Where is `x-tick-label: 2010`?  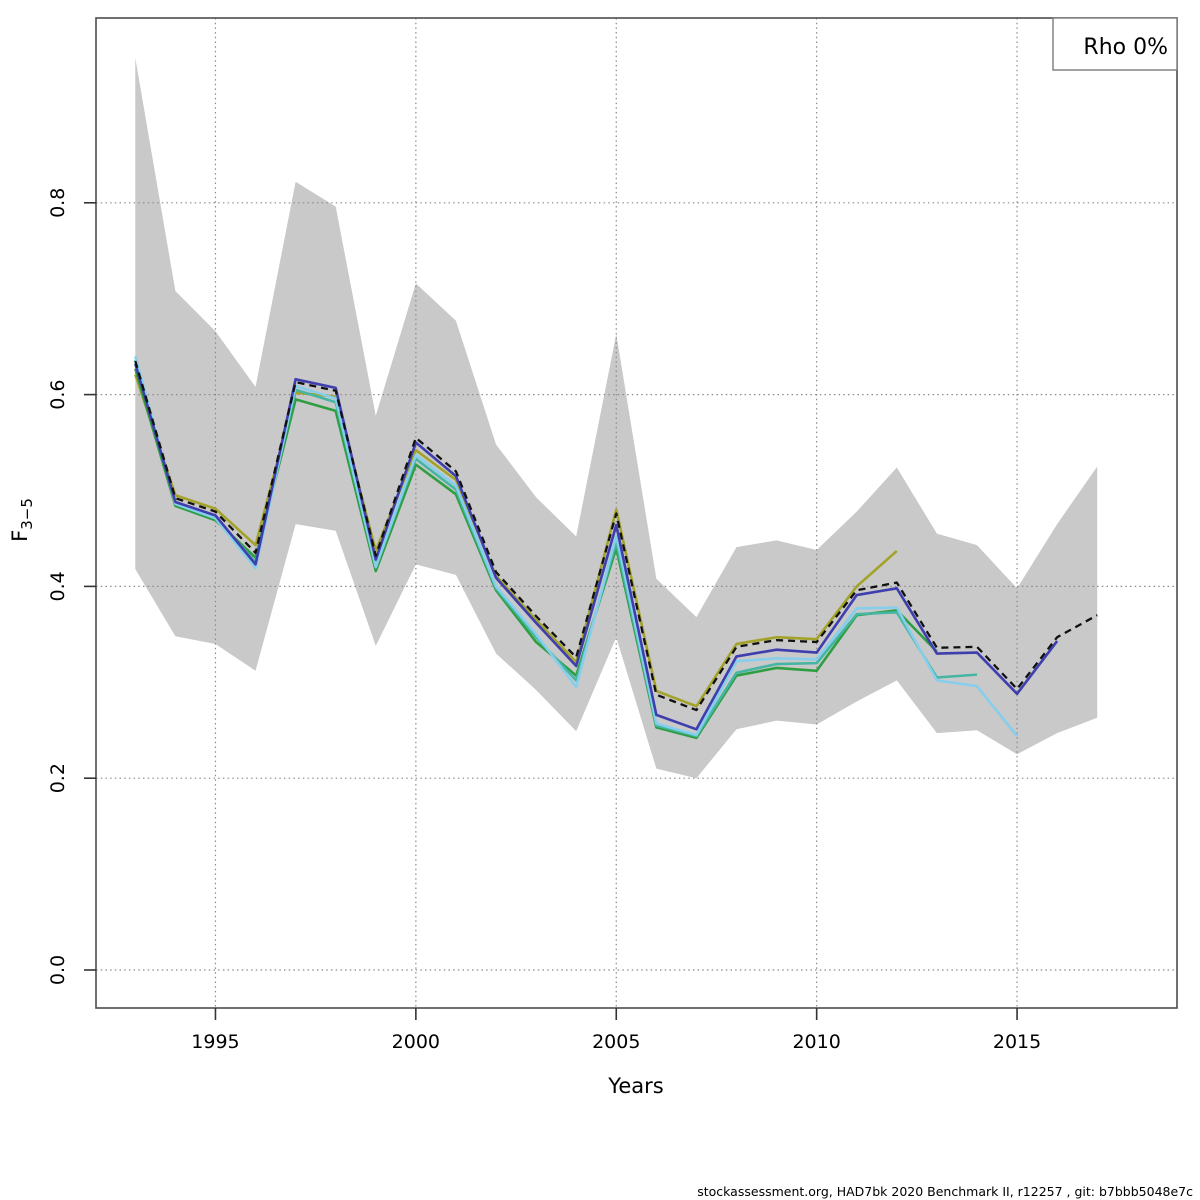 x-tick-label: 2010 is located at coordinates (816, 1042).